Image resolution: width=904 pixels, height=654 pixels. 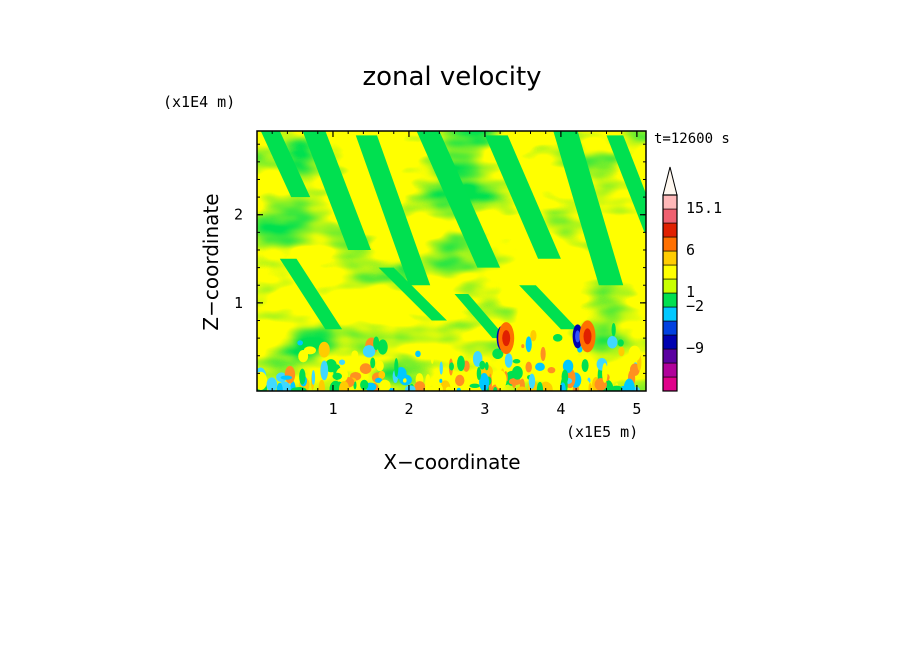 I want to click on chart-title: zonal velocity, so click(x=451, y=77).